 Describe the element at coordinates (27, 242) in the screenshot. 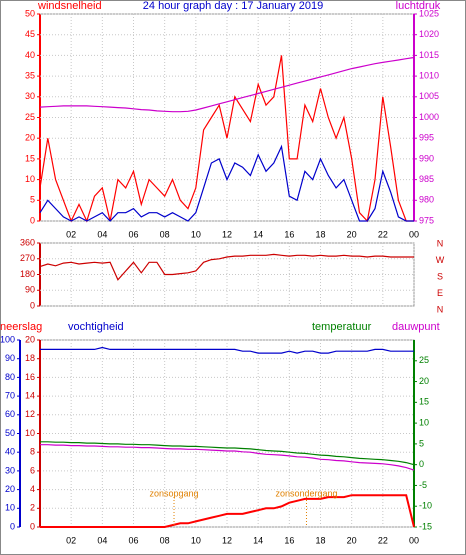

I see `y-tick-label: 360` at that location.